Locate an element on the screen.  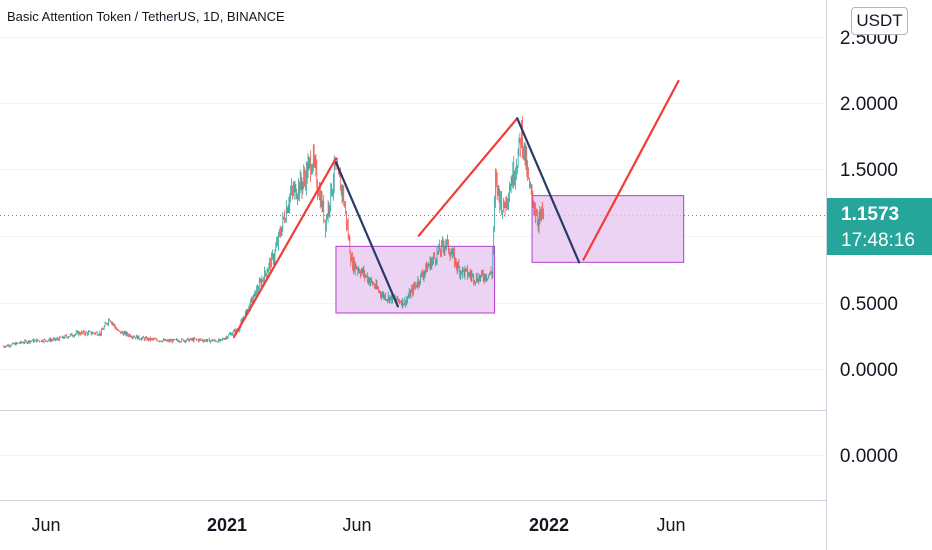
time-tick-label: 2021 is located at coordinates (227, 525).